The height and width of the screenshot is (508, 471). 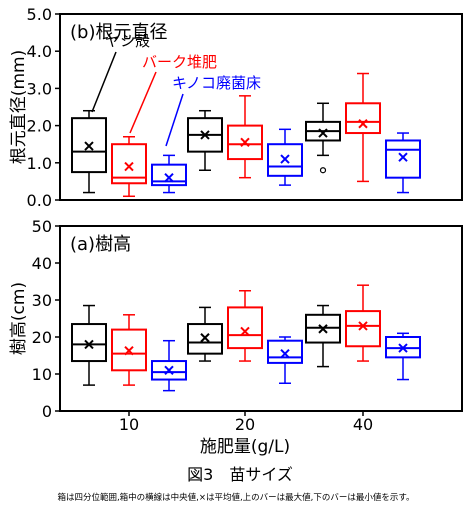 What do you see at coordinates (174, 120) in the screenshot?
I see `legend-leader-キノコ廃菌床` at bounding box center [174, 120].